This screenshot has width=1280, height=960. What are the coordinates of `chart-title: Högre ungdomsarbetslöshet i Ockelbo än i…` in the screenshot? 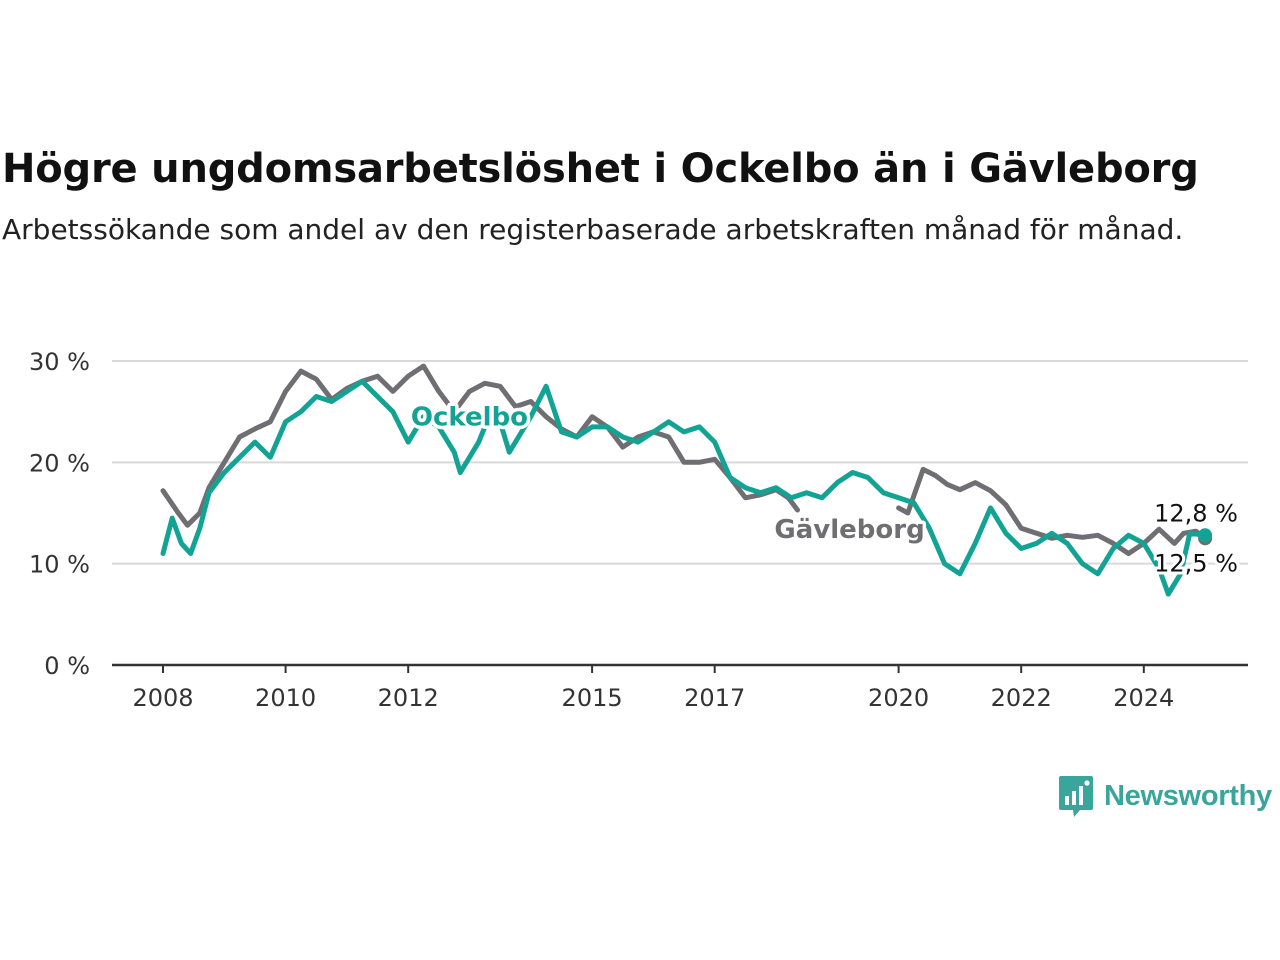 It's located at (600, 169).